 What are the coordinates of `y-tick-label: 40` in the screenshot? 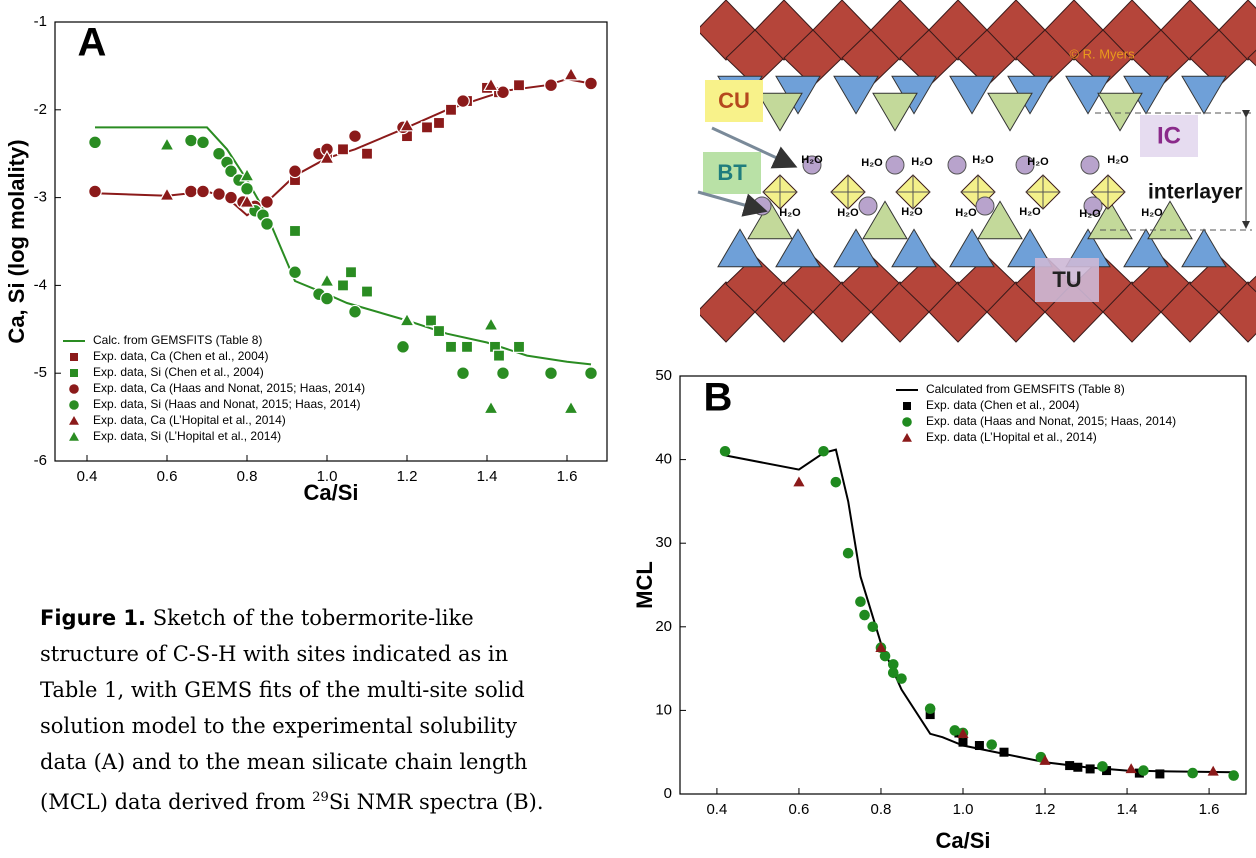 It's located at (663, 459).